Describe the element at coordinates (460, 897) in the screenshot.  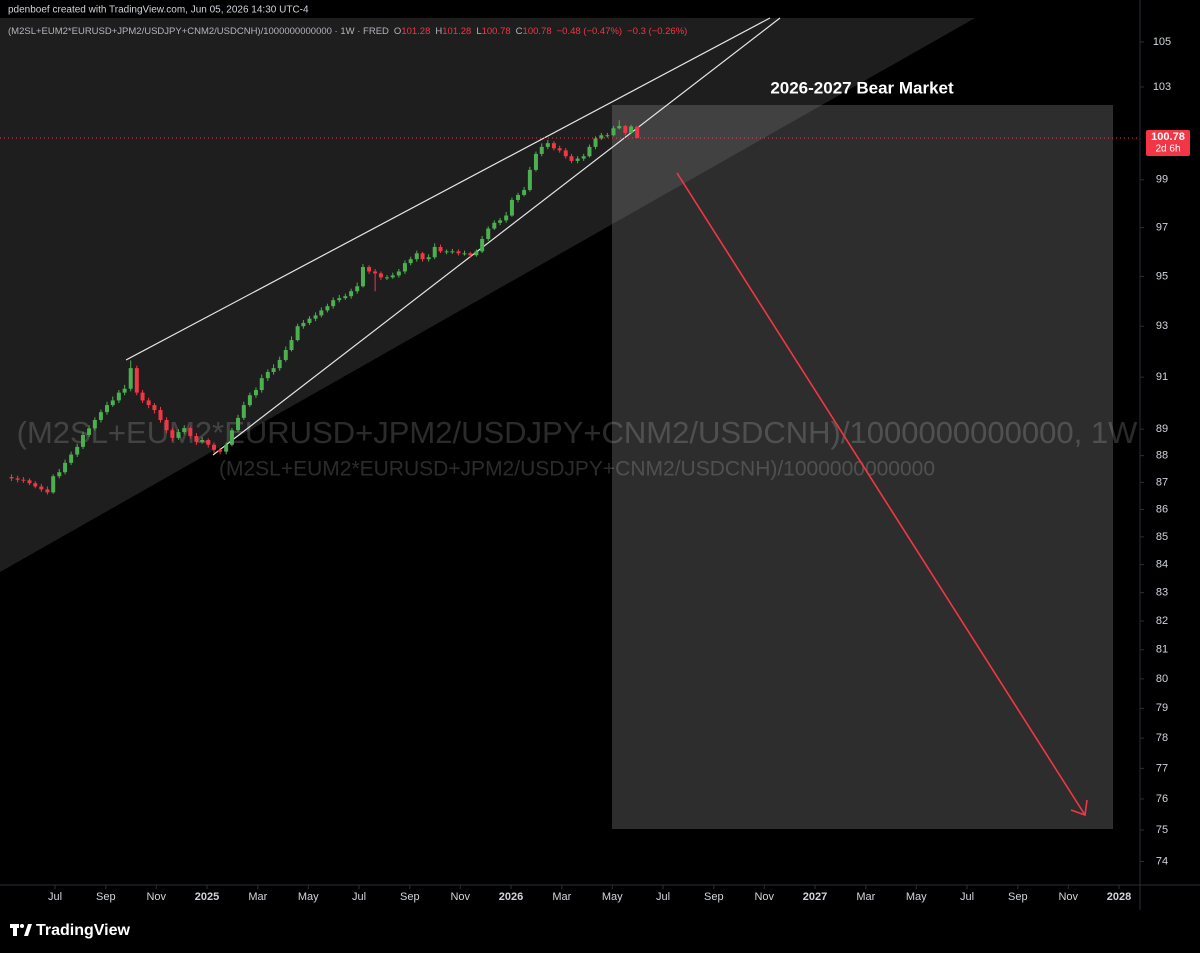
I see `x-tick-label: Nov` at that location.